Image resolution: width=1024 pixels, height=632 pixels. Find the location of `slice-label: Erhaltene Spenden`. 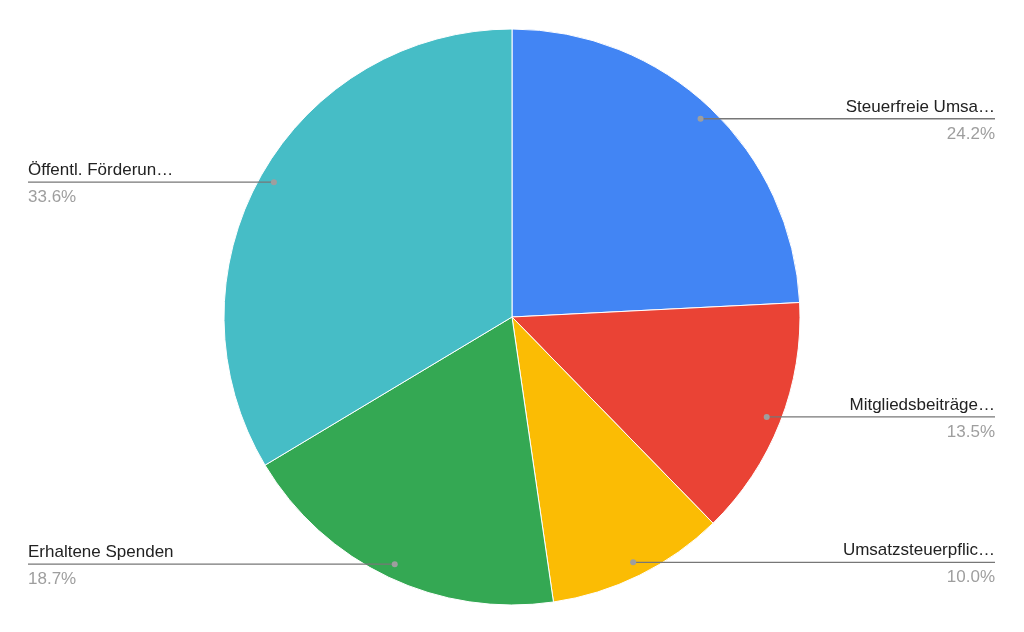

slice-label: Erhaltene Spenden is located at coordinates (101, 552).